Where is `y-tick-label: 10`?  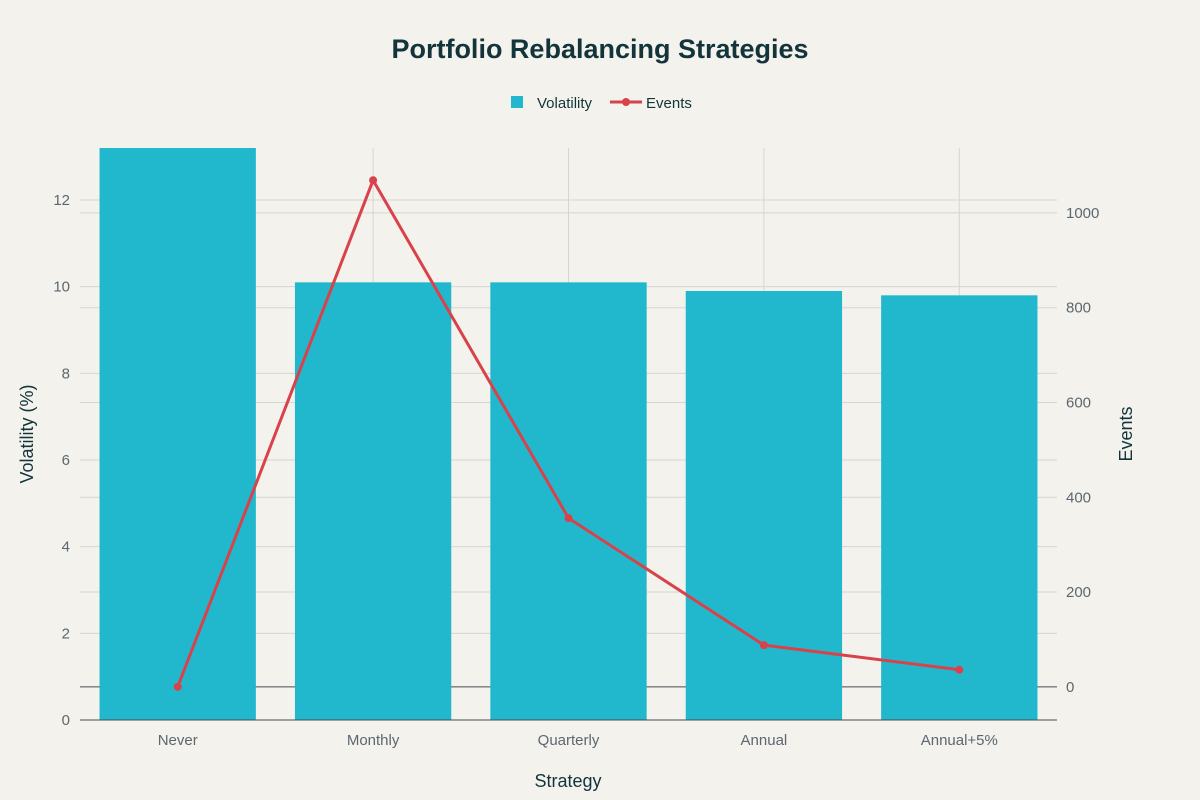
y-tick-label: 10 is located at coordinates (61, 287).